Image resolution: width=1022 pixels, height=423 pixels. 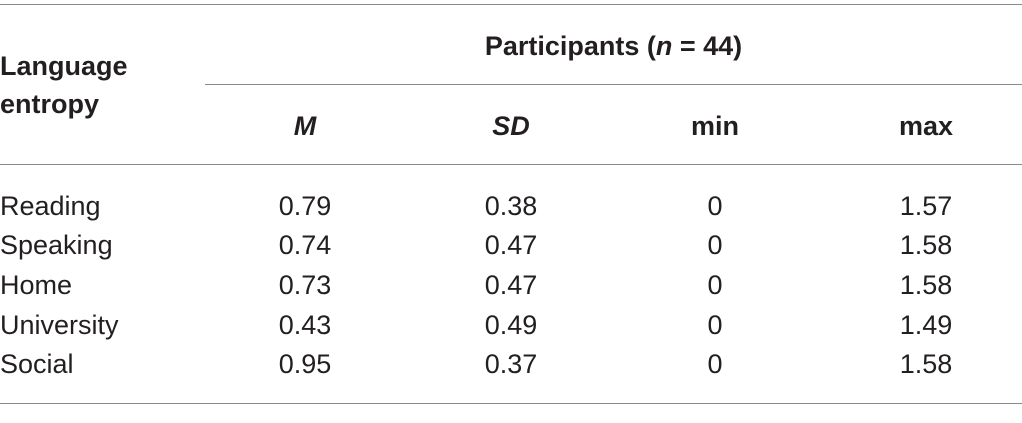 What do you see at coordinates (613, 84) in the screenshot?
I see `group-rule` at bounding box center [613, 84].